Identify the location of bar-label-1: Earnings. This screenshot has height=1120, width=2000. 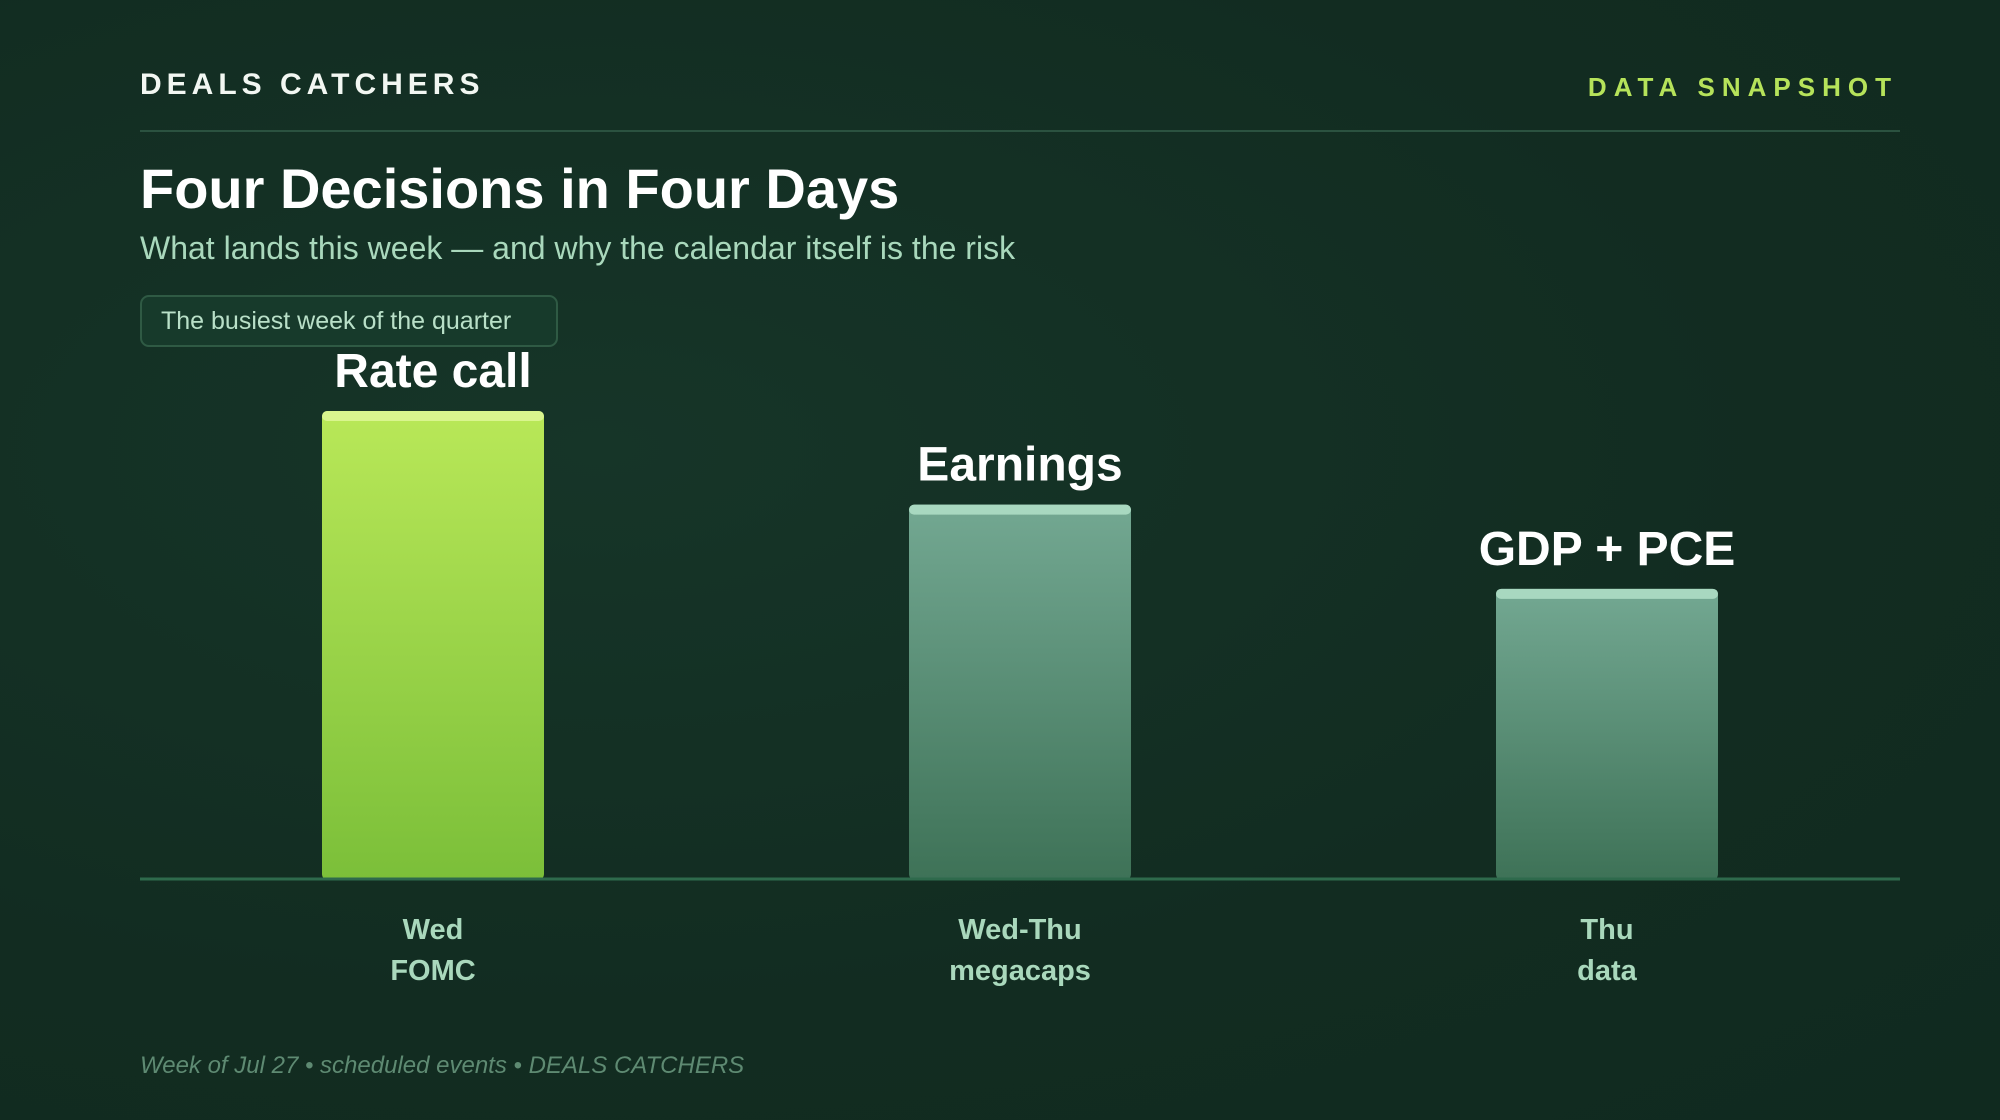
(1019, 465).